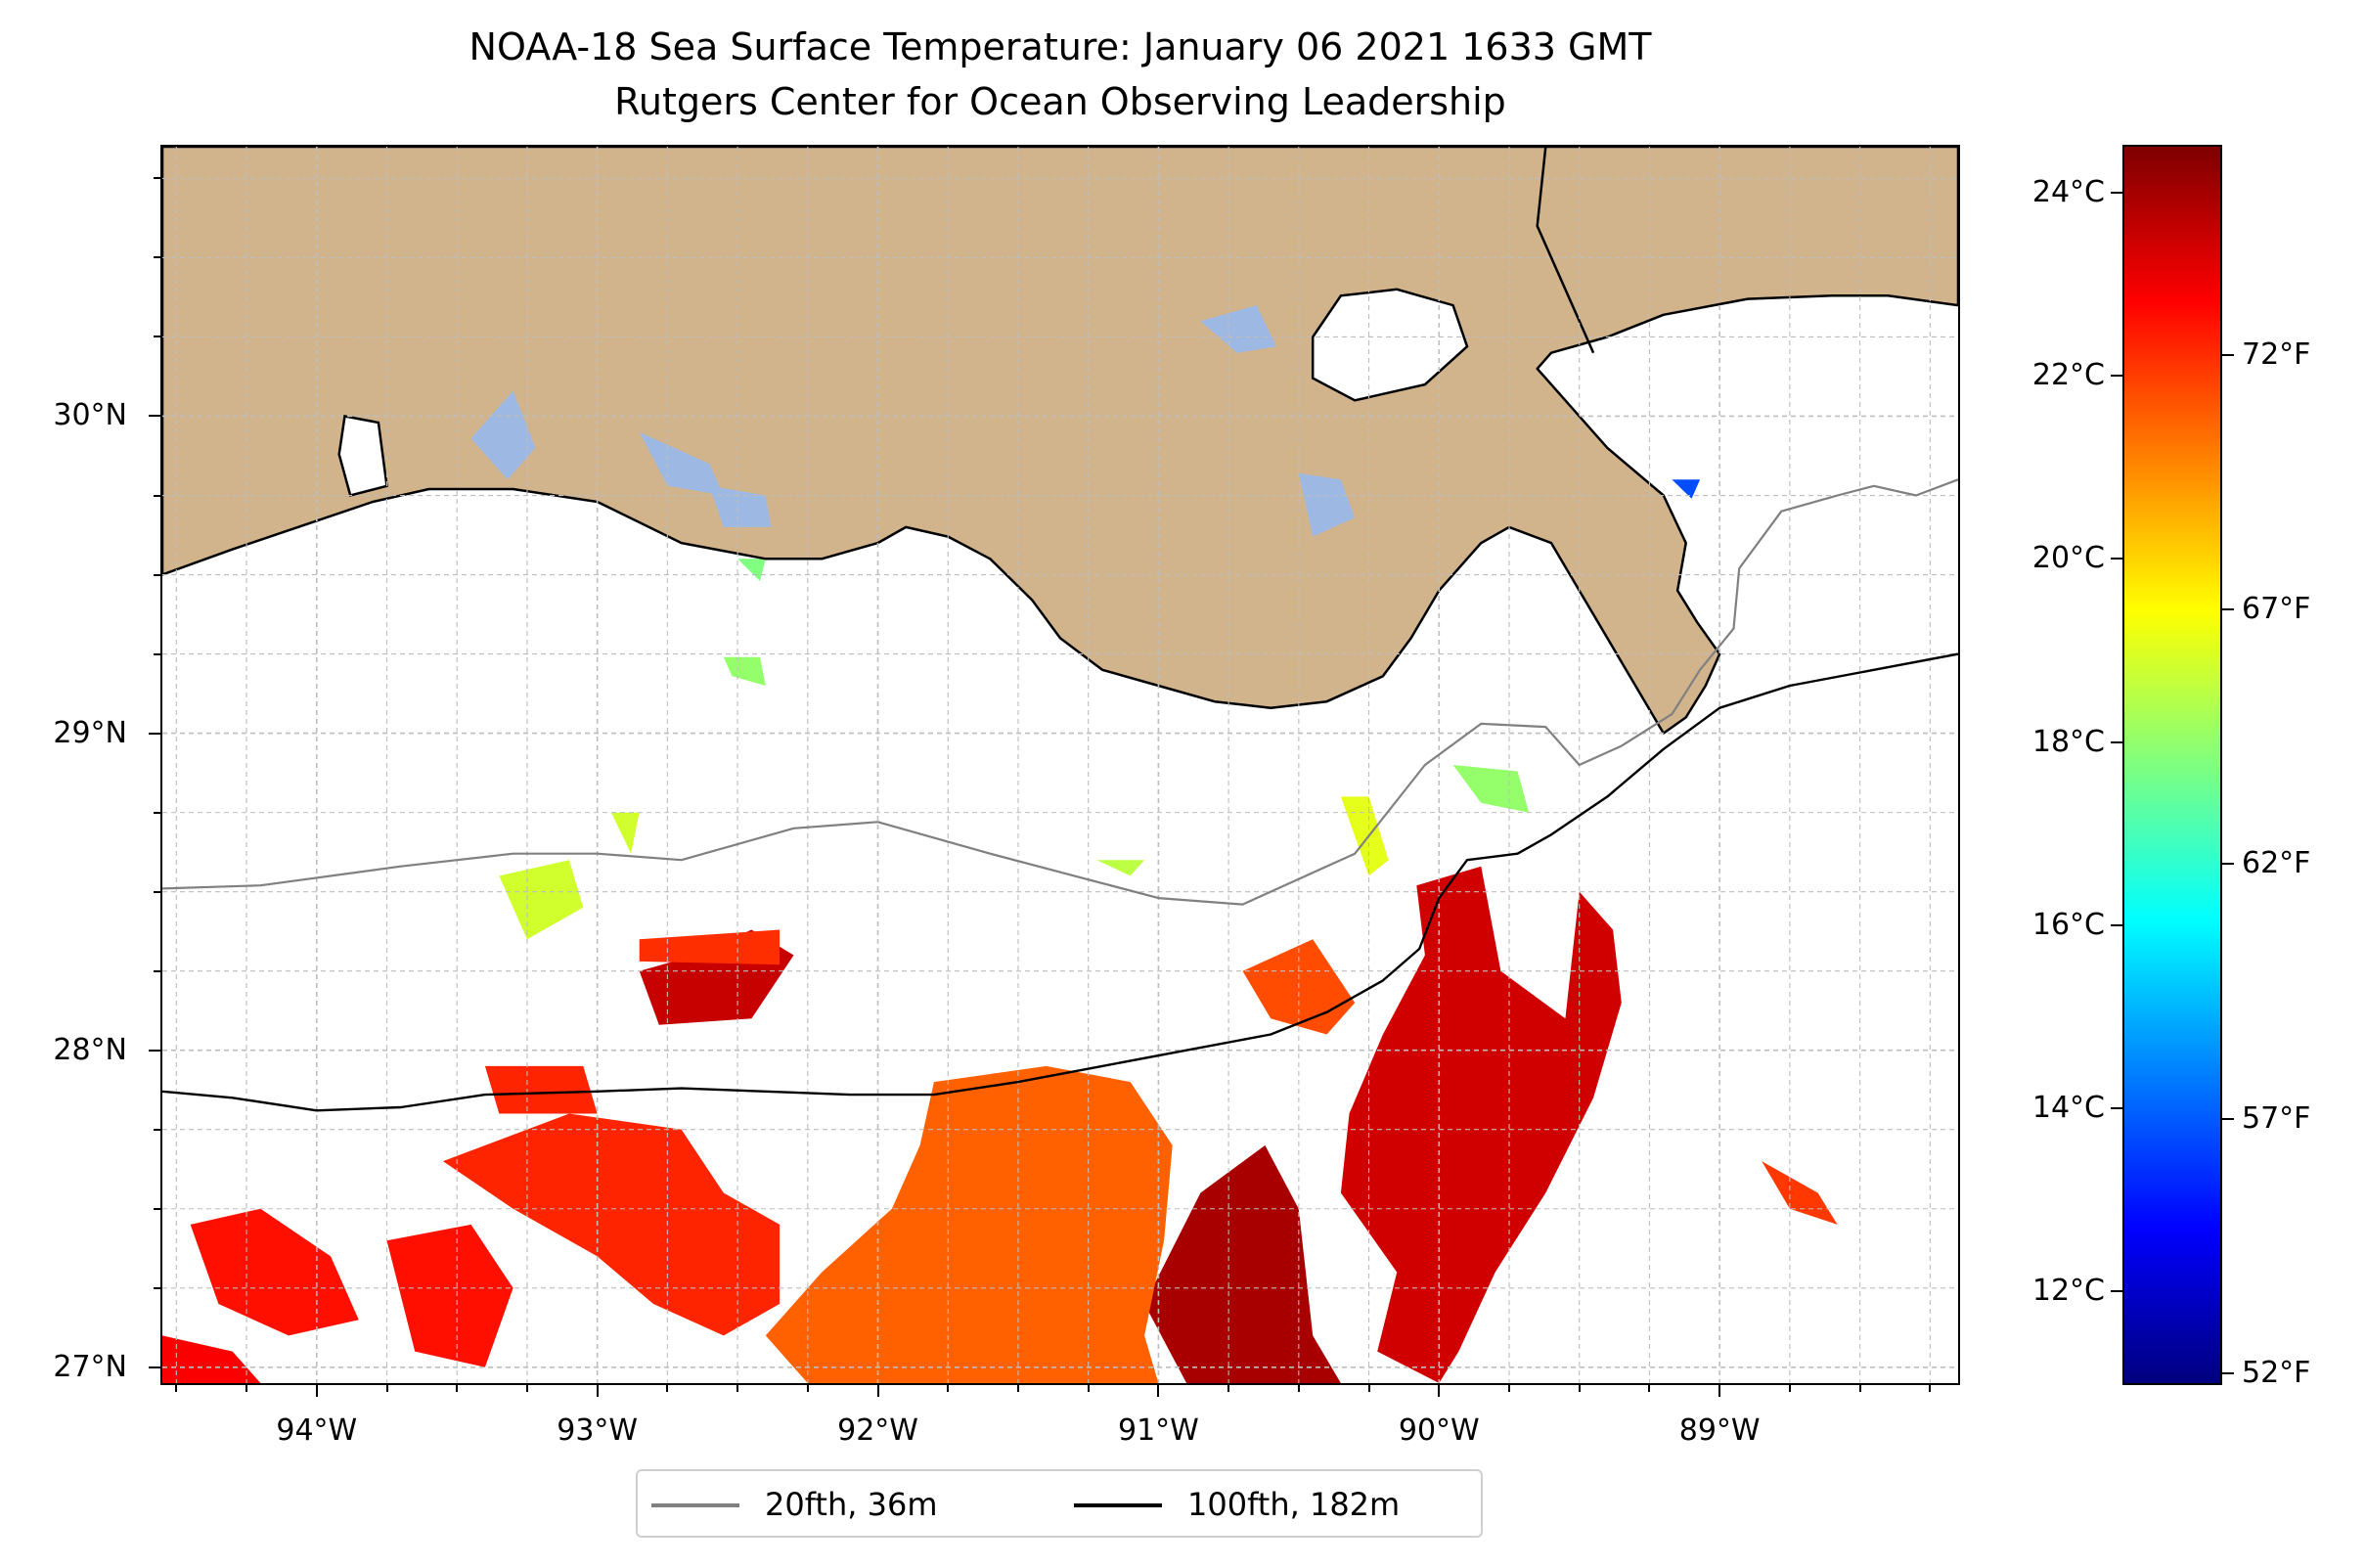  Describe the element at coordinates (2276, 863) in the screenshot. I see `fahrenheit-tick-label: 62°F` at that location.